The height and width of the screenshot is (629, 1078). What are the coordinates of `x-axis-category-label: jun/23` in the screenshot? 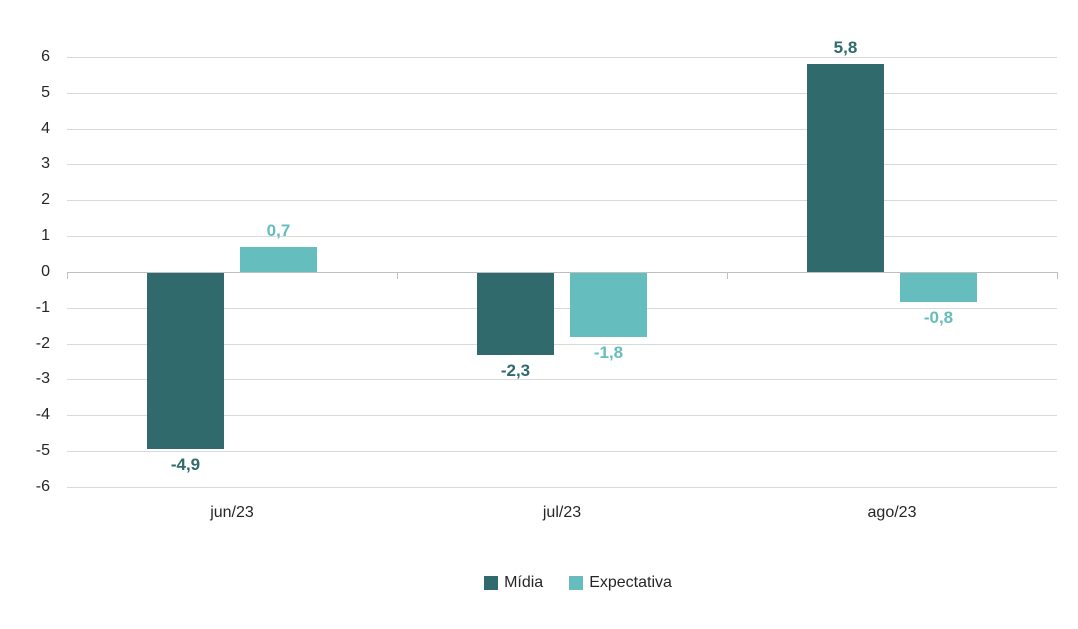 It's located at (232, 512).